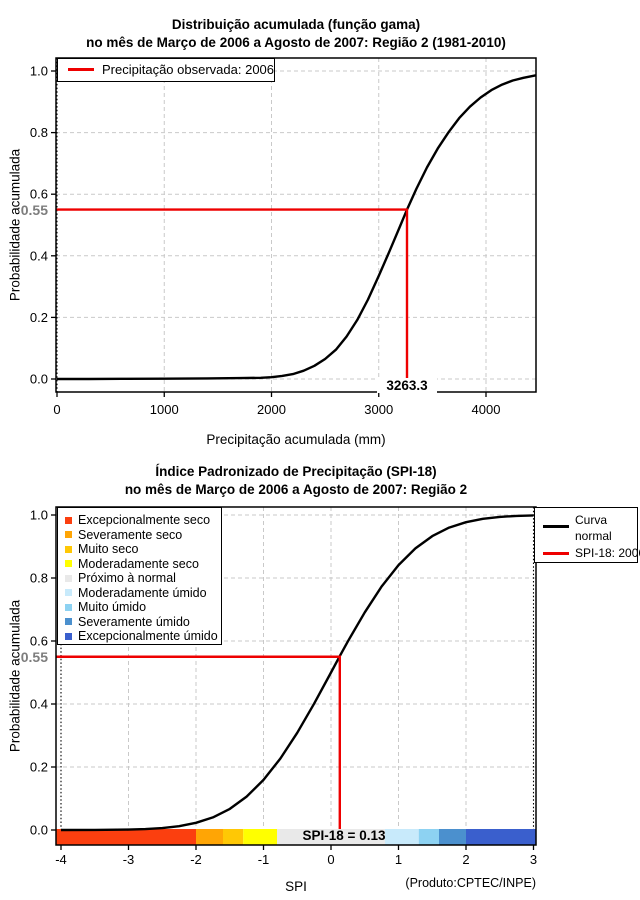  I want to click on x-tick-label: 3, so click(533, 859).